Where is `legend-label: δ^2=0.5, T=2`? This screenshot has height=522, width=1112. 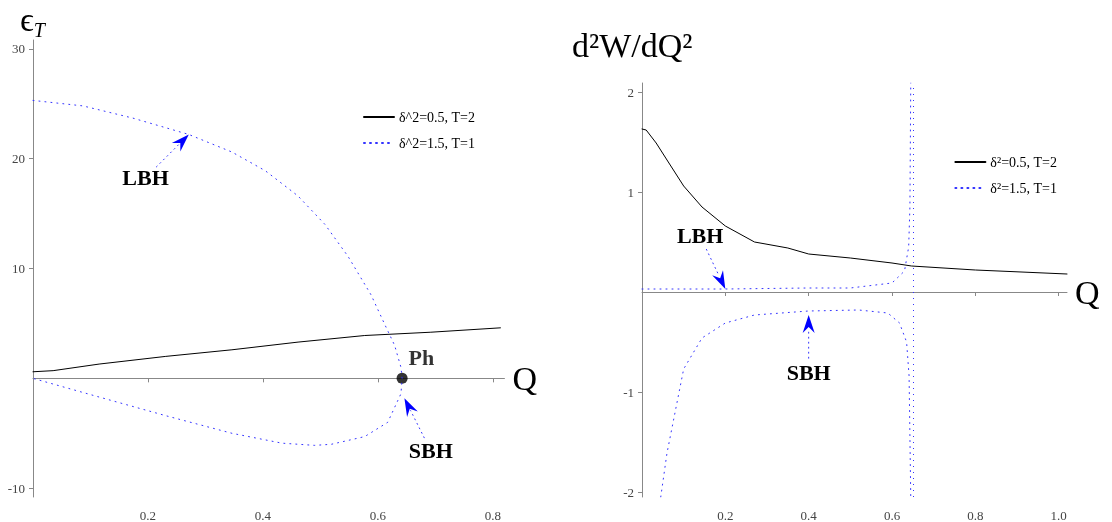
legend-label: δ^2=0.5, T=2 is located at coordinates (437, 117).